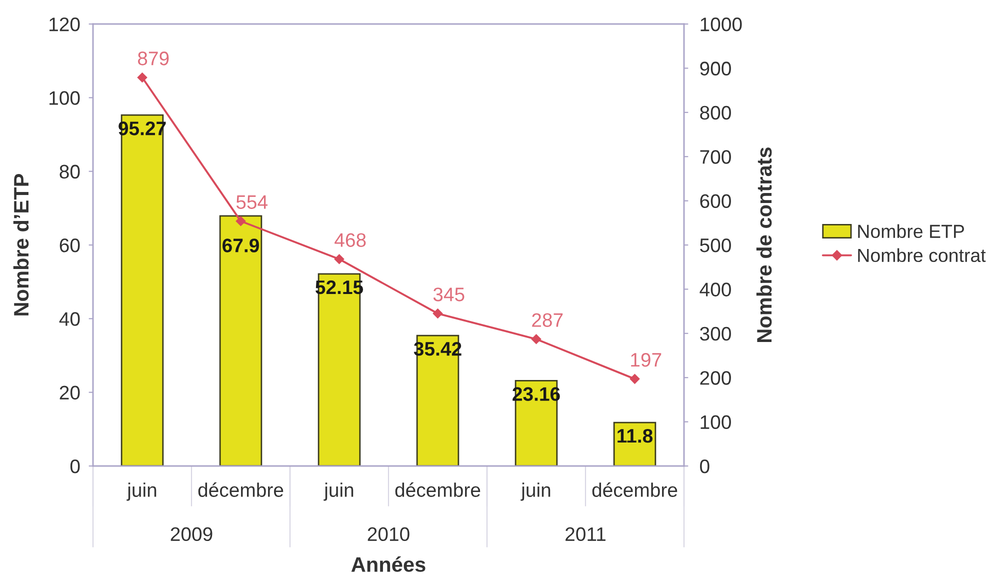 This screenshot has width=1000, height=583. I want to click on y-tick-label: 0, so click(75, 466).